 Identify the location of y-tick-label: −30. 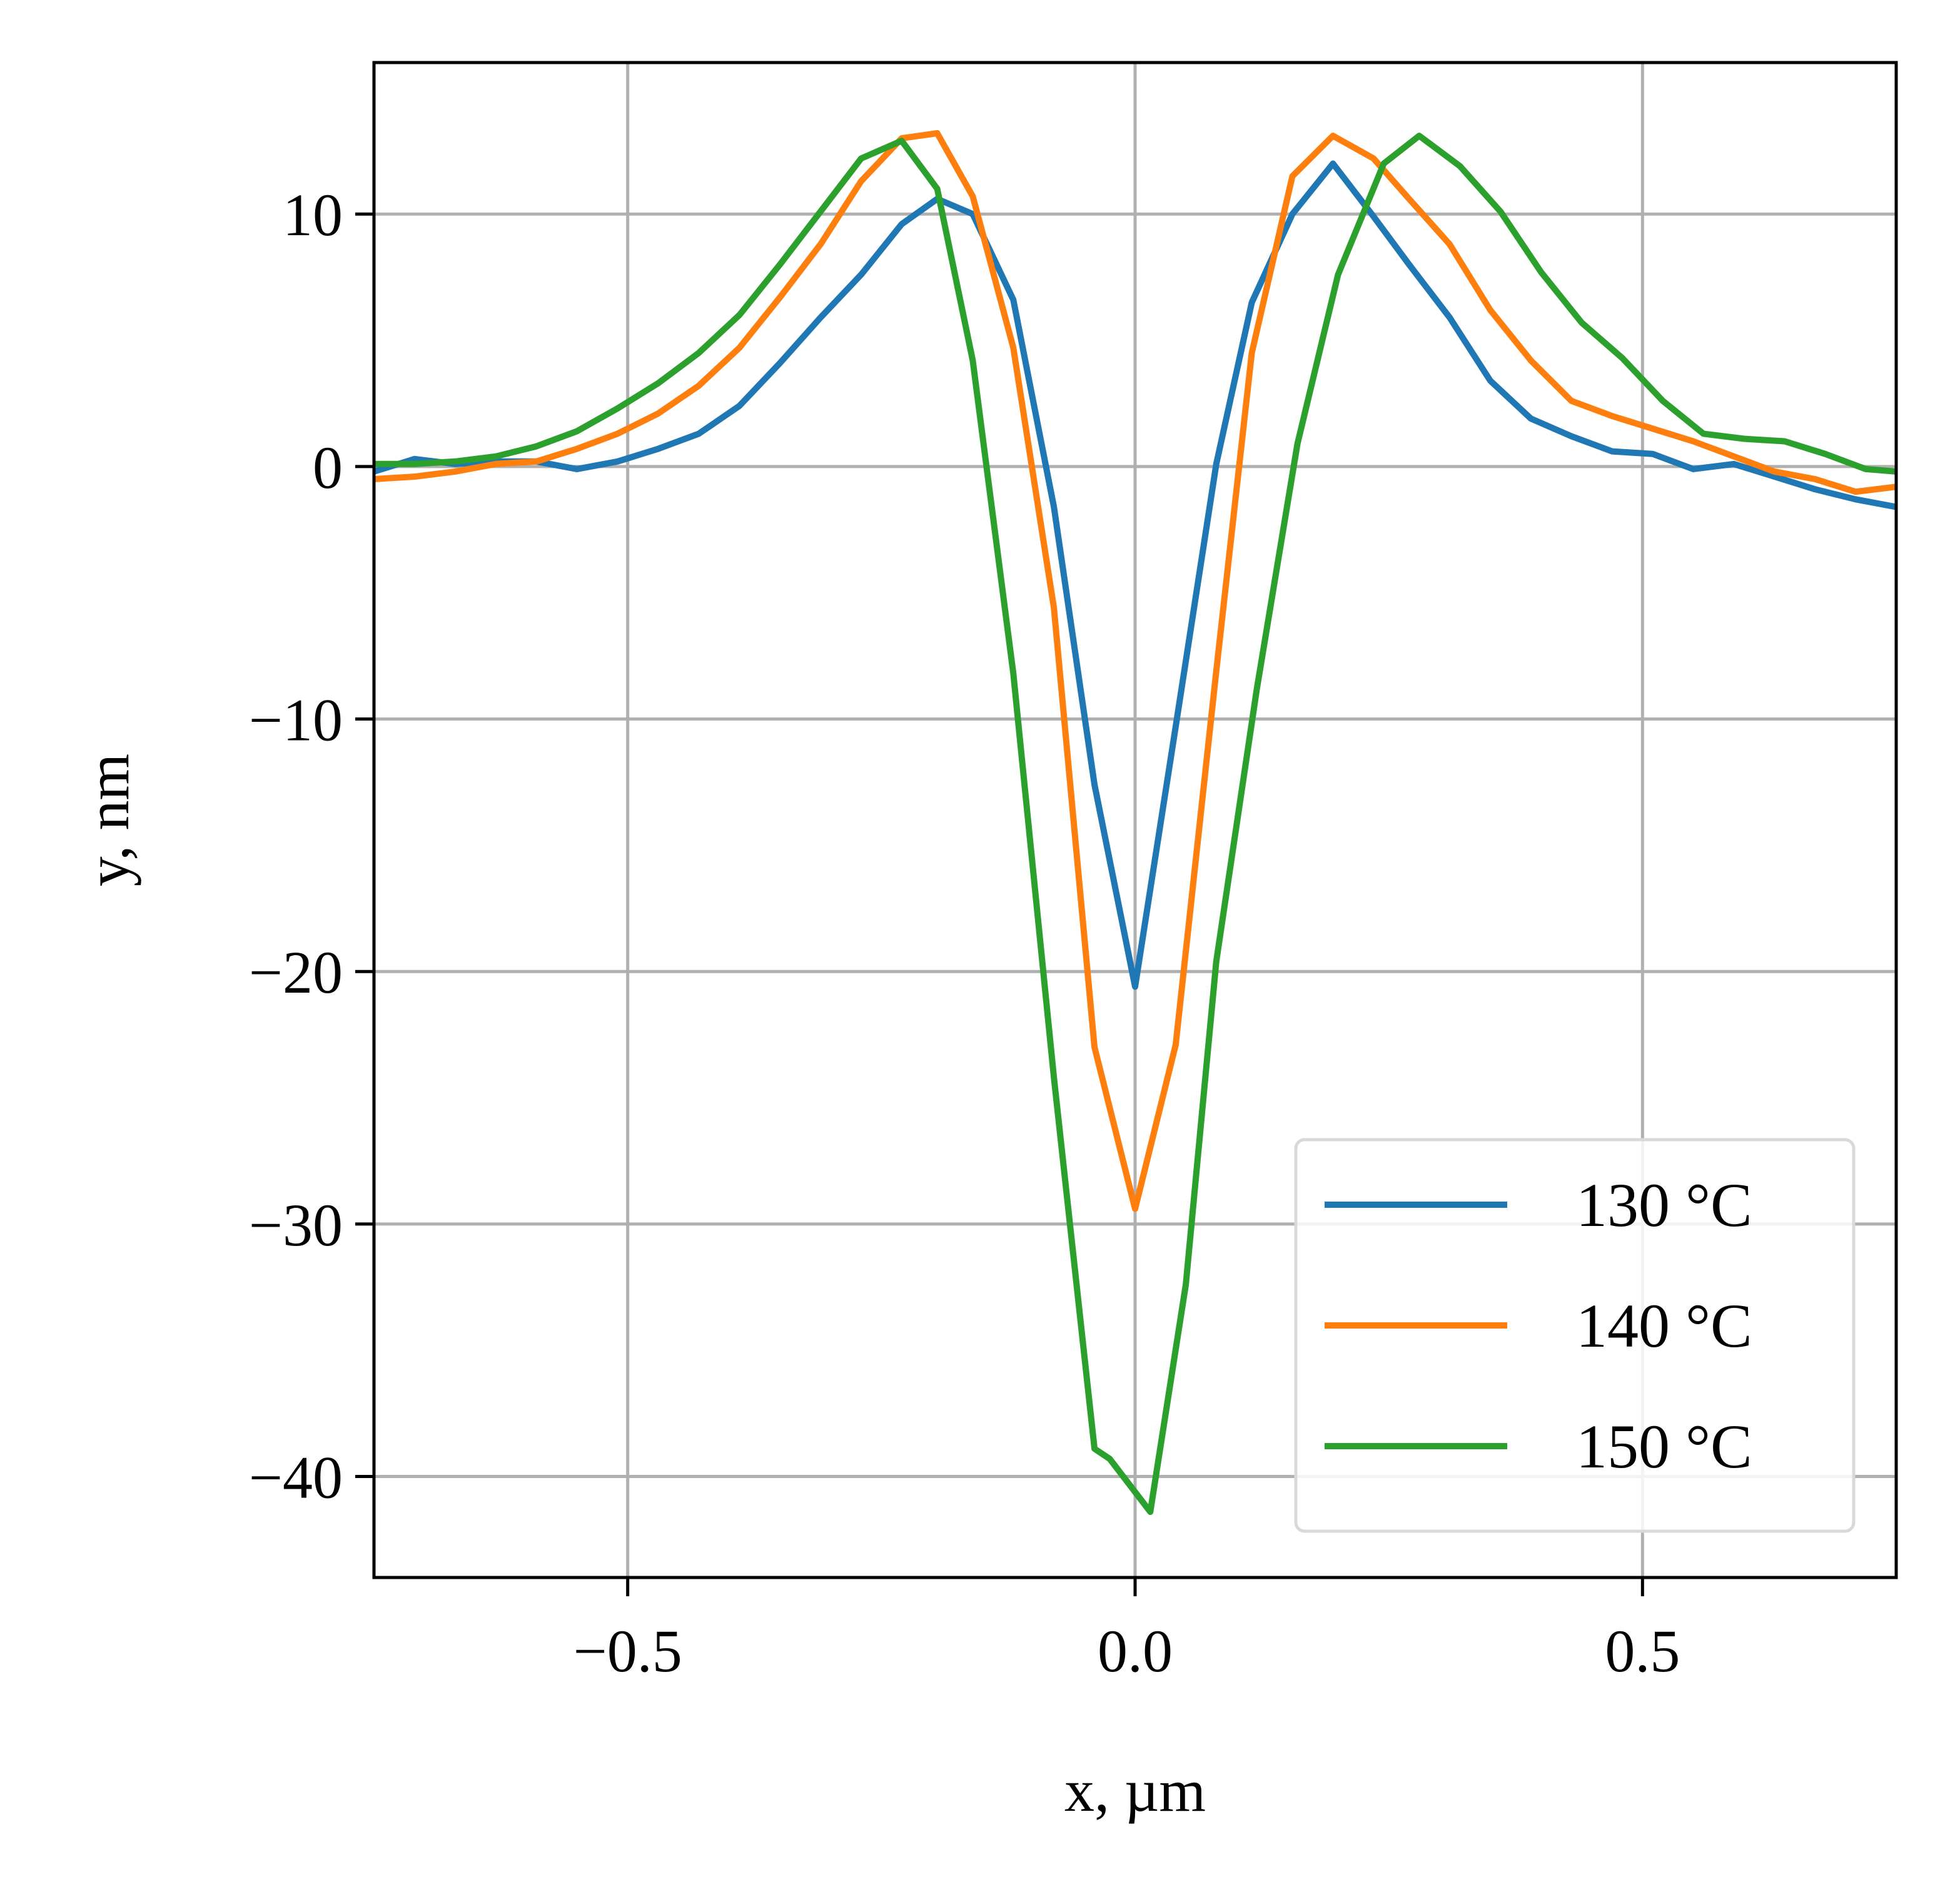
(296, 1225).